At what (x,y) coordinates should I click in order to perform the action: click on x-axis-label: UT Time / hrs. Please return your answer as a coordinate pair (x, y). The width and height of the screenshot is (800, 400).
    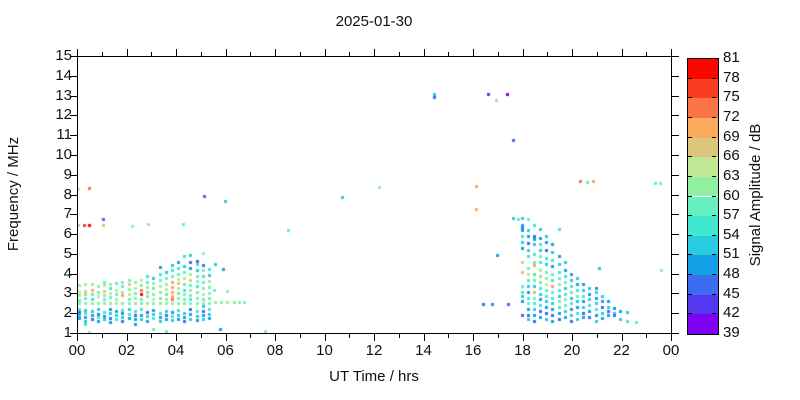
    Looking at the image, I should click on (374, 376).